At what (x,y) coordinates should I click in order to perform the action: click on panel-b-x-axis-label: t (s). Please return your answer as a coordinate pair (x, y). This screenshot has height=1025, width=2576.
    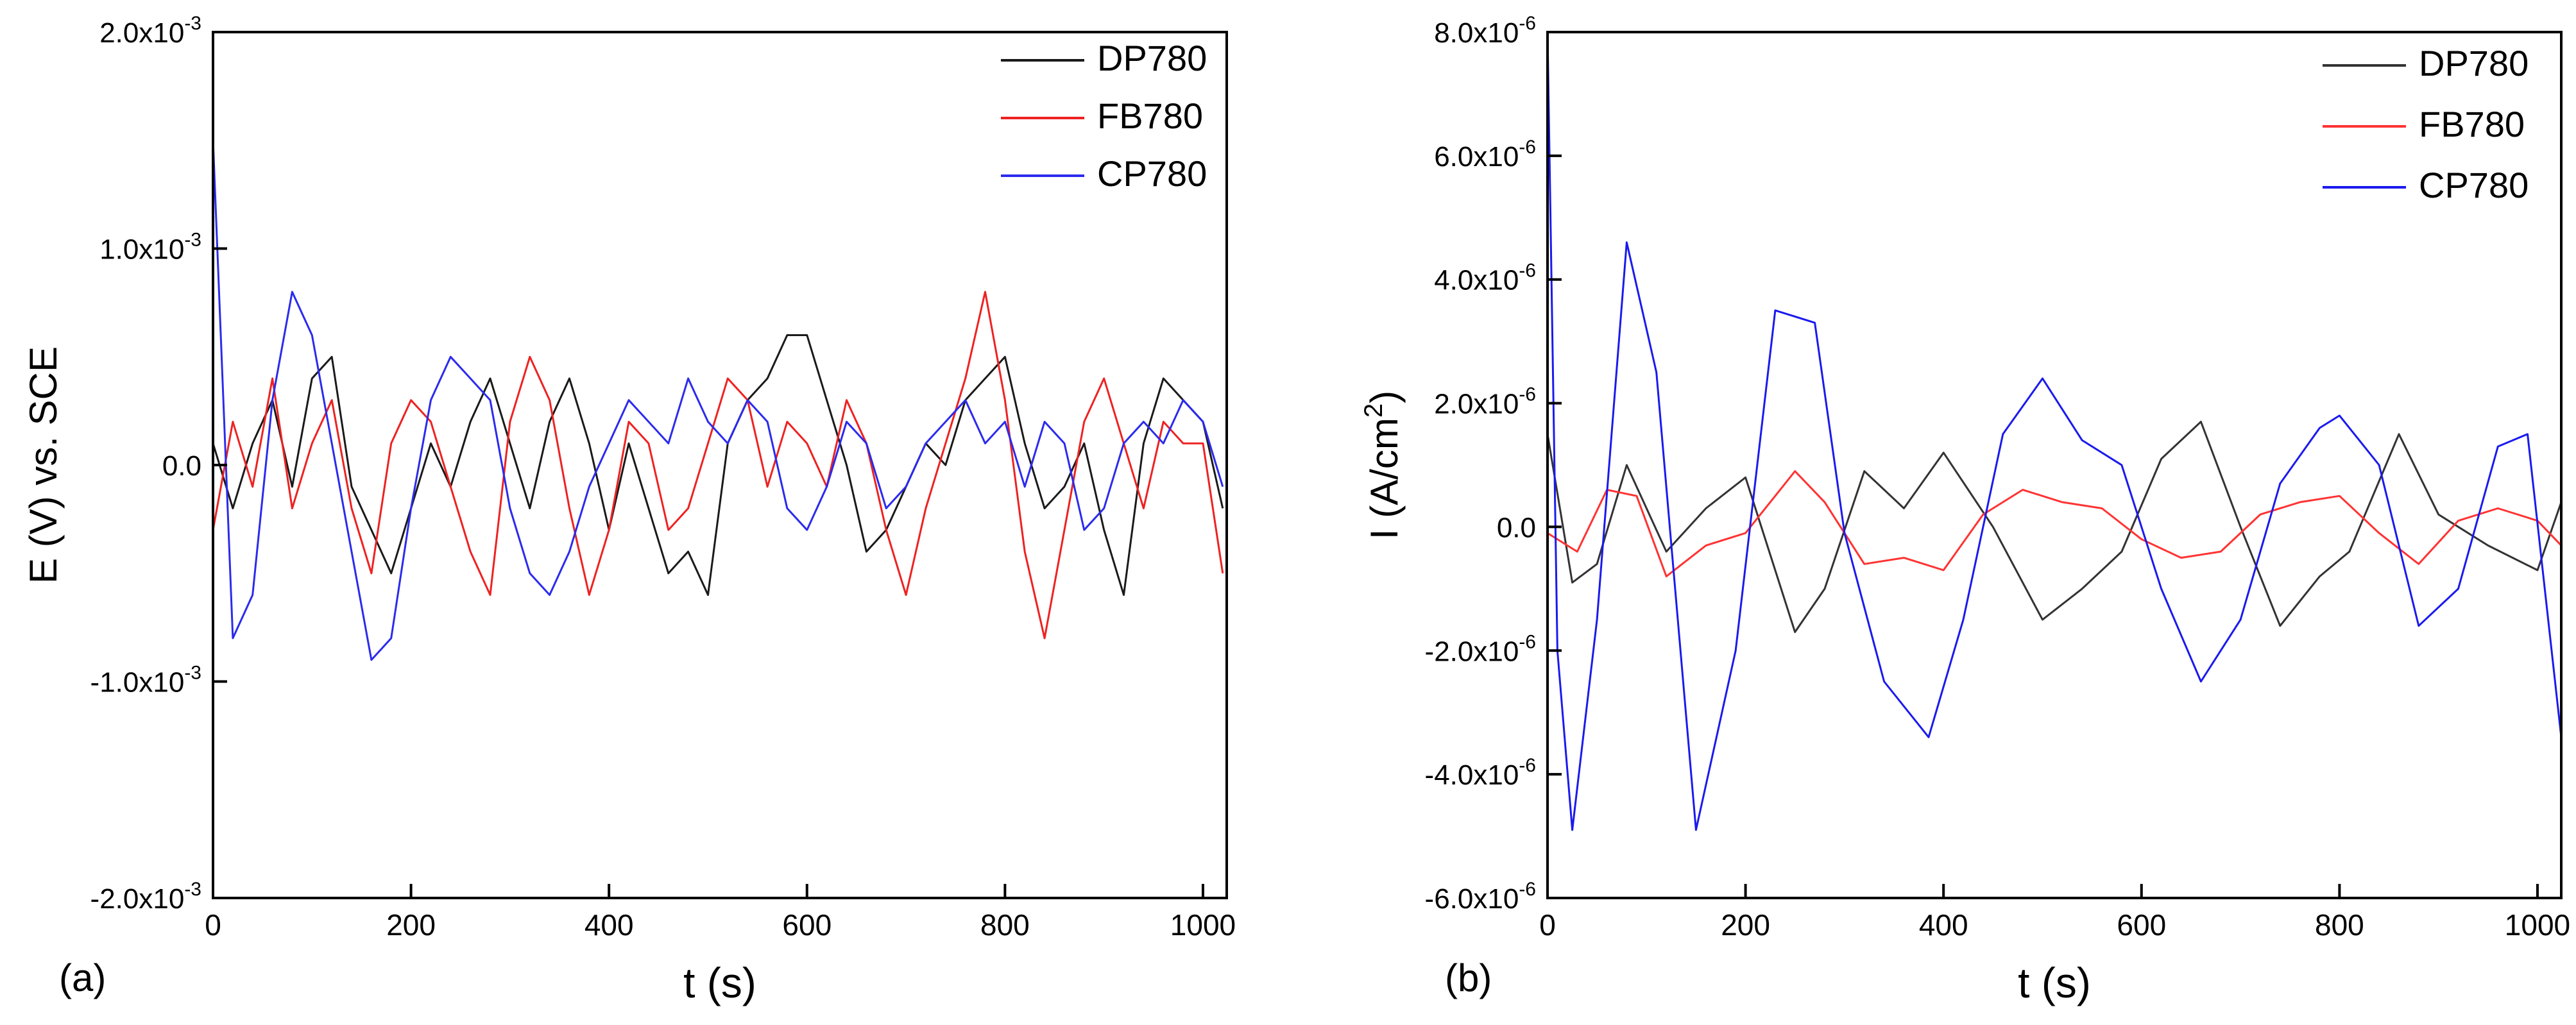
    Looking at the image, I should click on (2054, 983).